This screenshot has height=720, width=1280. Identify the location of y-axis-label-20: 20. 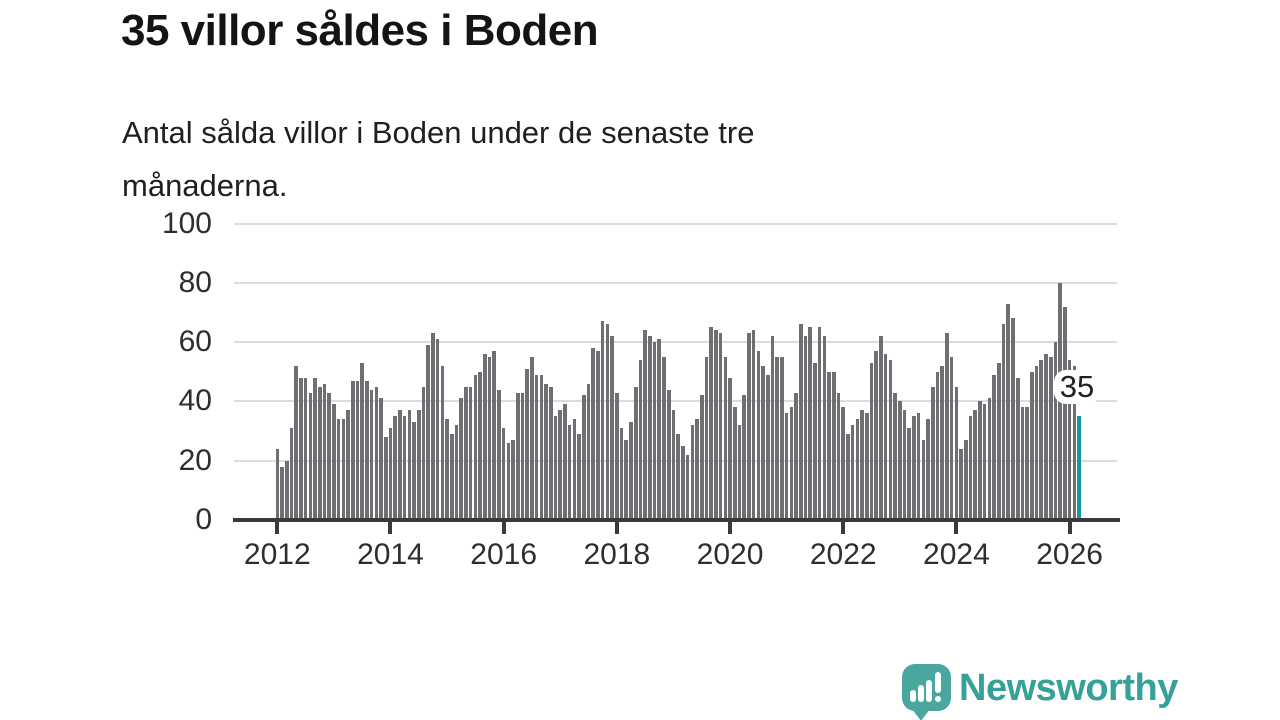
(195, 460).